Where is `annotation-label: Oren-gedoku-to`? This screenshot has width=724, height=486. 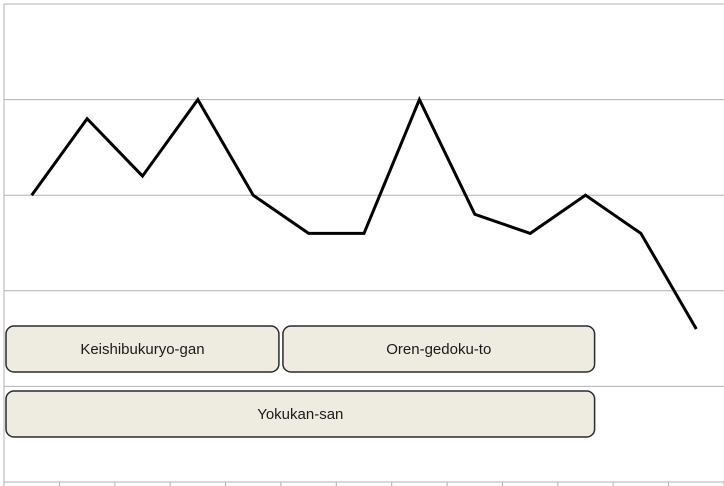
annotation-label: Oren-gedoku-to is located at coordinates (438, 349).